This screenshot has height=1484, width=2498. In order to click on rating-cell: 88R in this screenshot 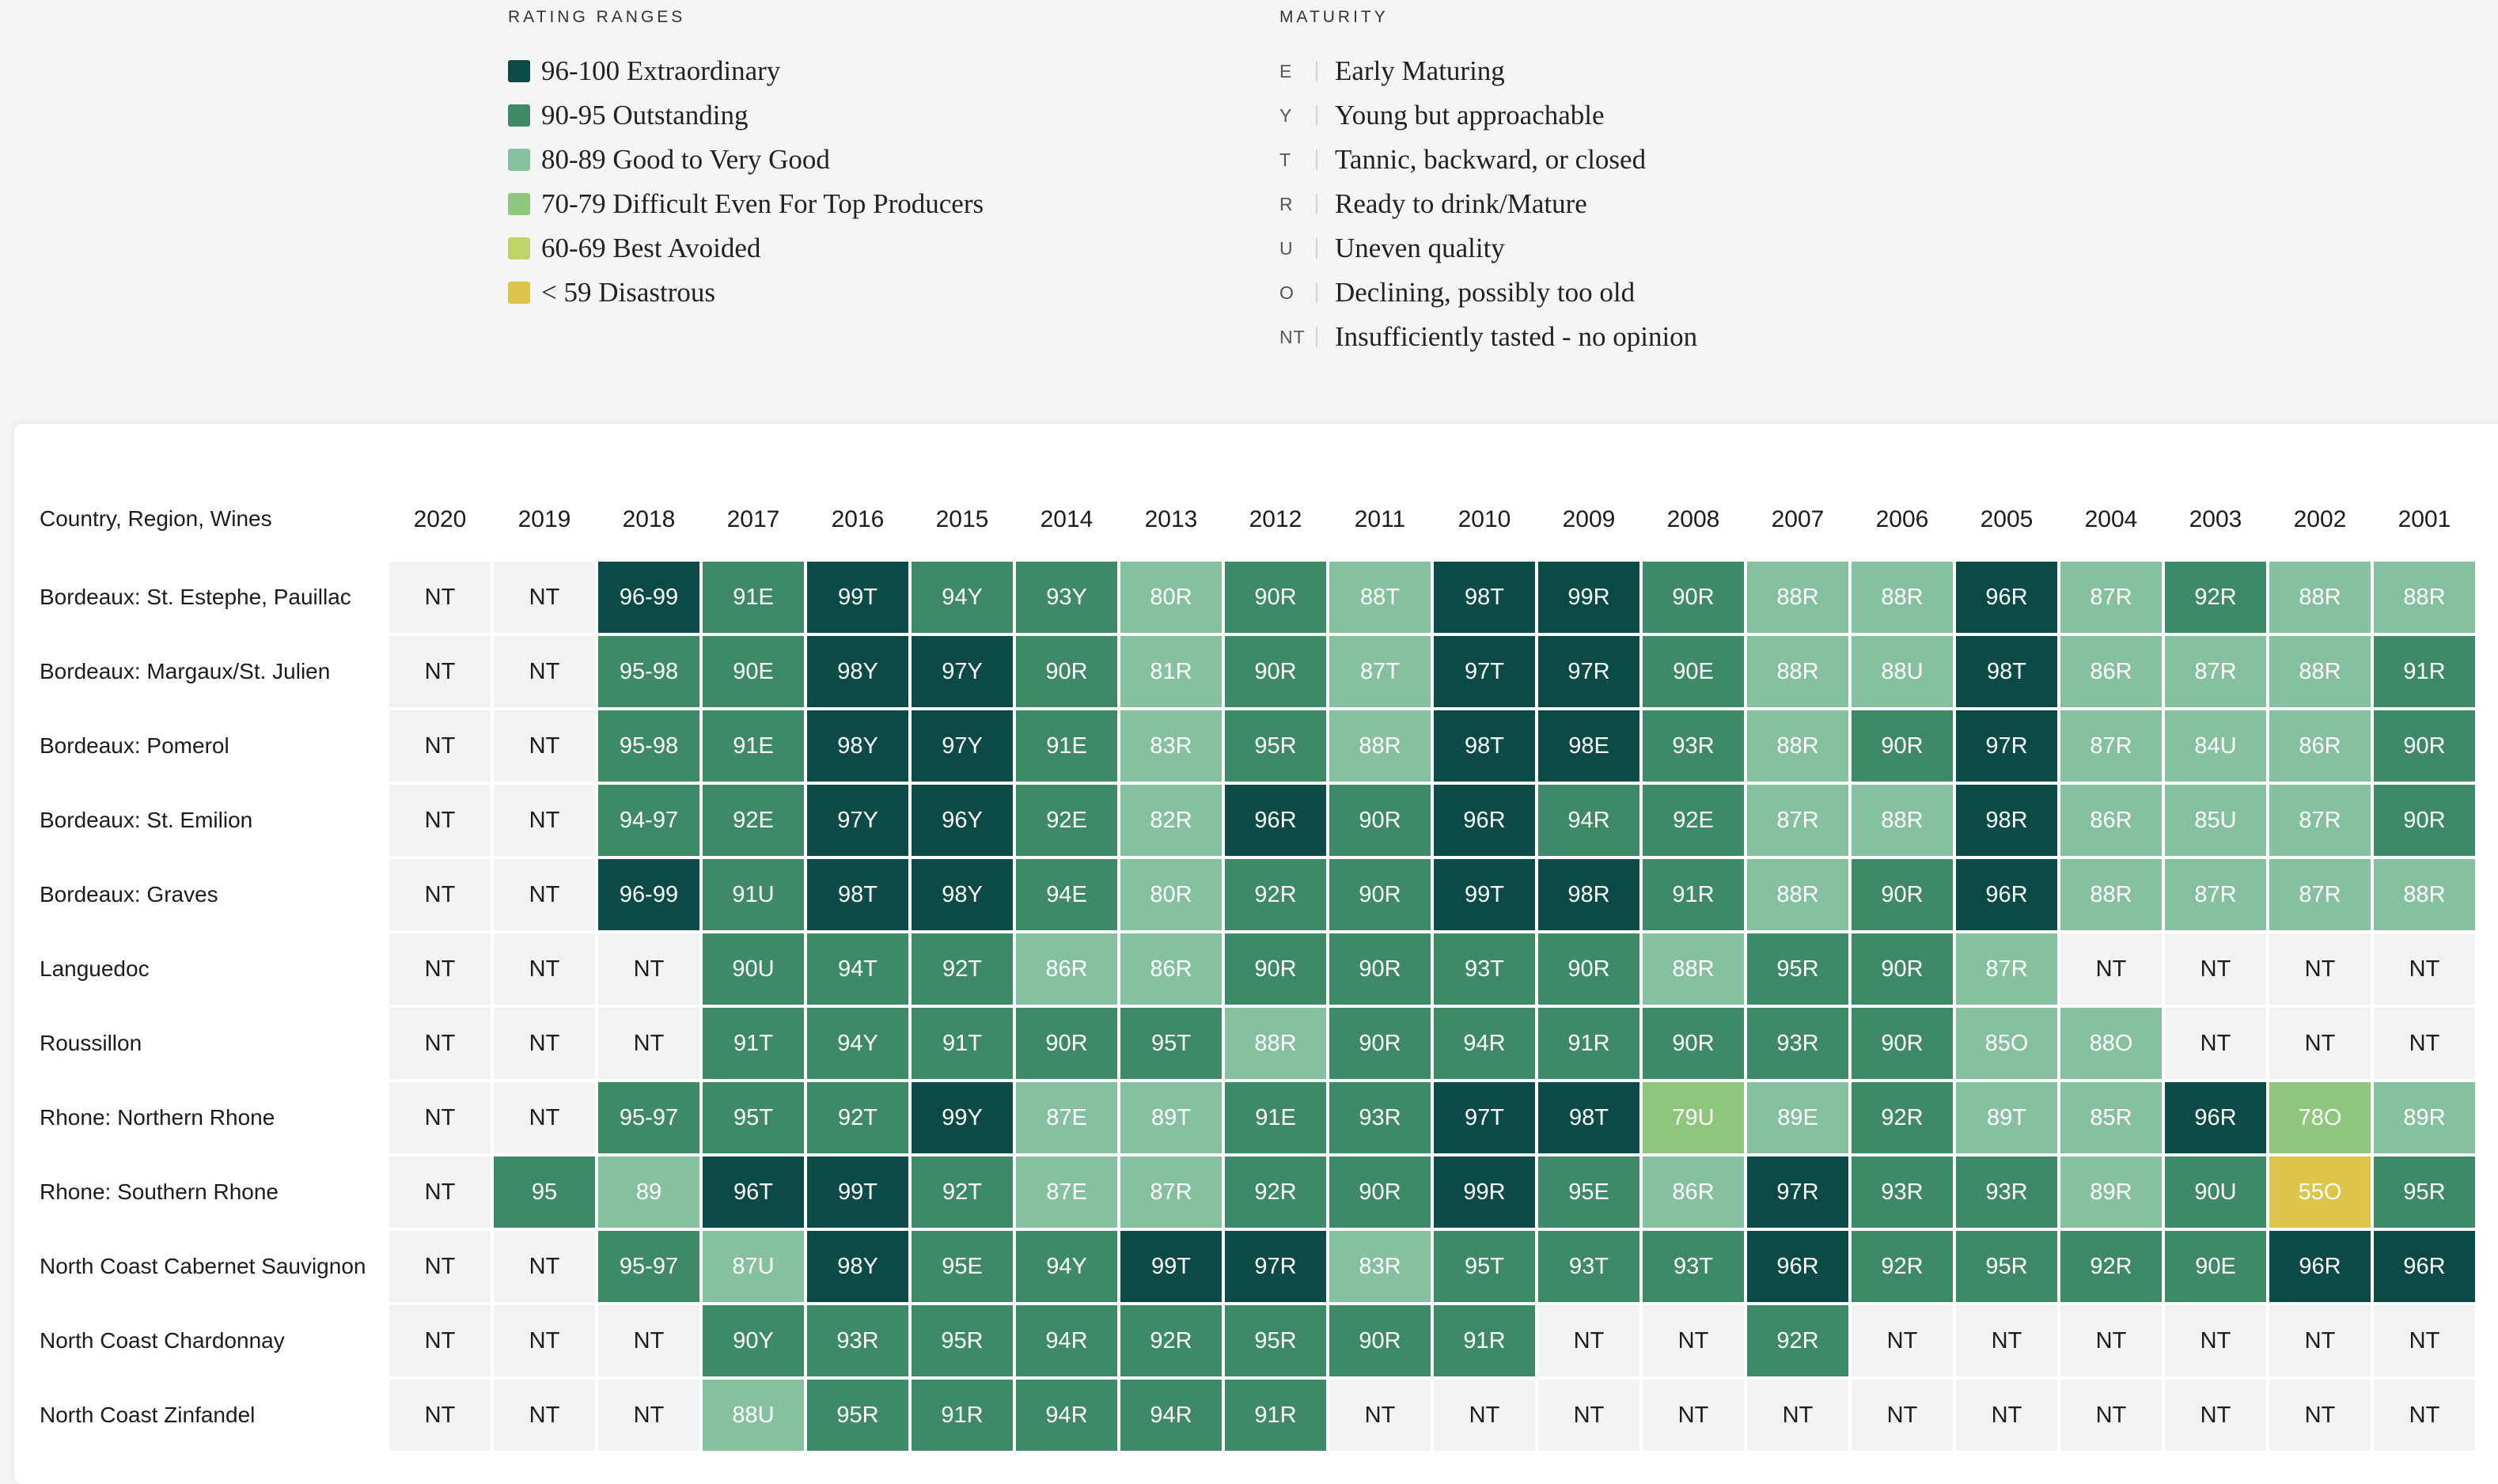, I will do `click(1693, 969)`.